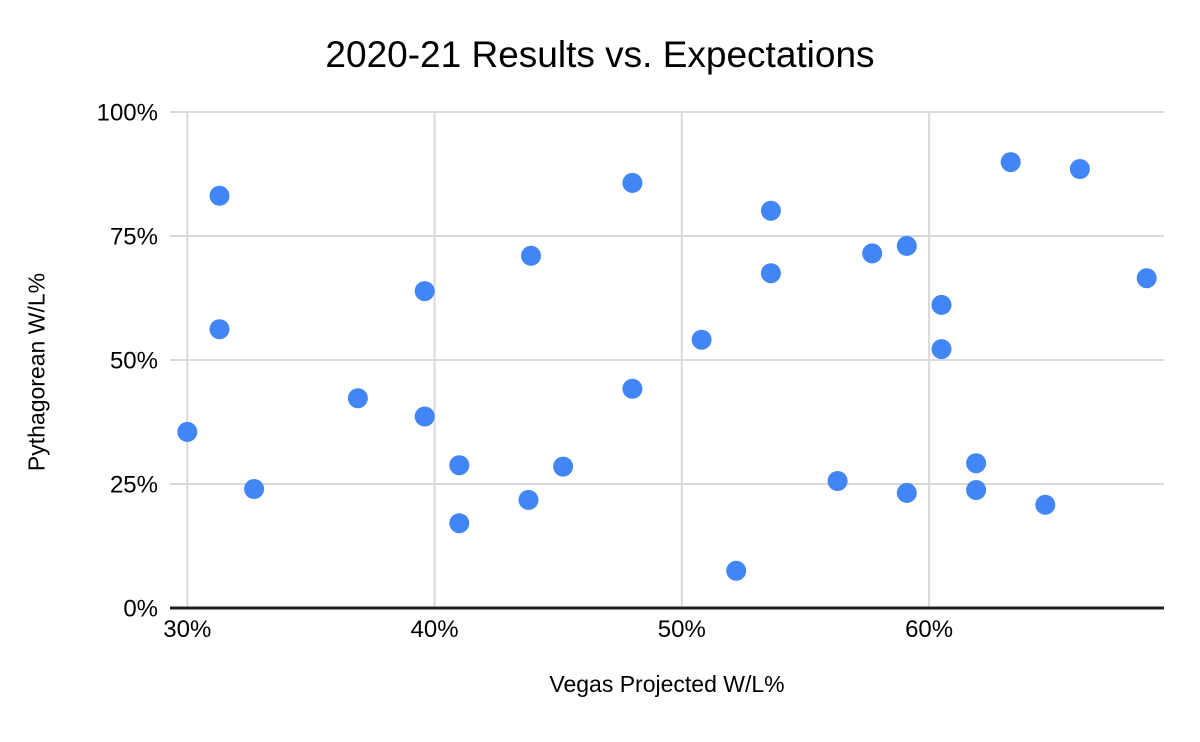 The height and width of the screenshot is (742, 1200). Describe the element at coordinates (187, 629) in the screenshot. I see `x-tick-label: 30%` at that location.